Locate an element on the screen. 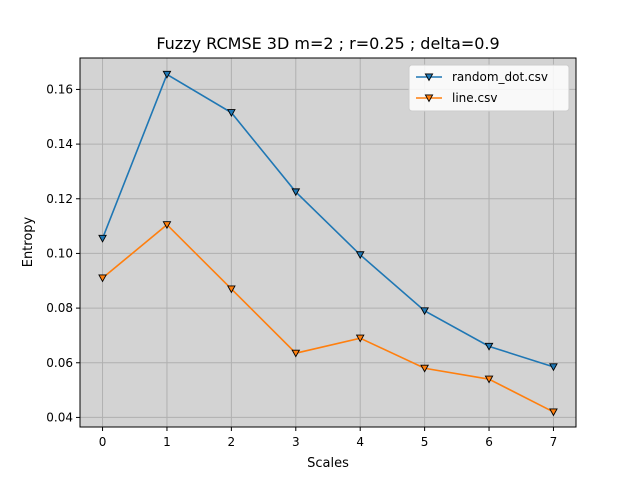 The height and width of the screenshot is (484, 640). y-tick-label: 0.14 is located at coordinates (59, 144).